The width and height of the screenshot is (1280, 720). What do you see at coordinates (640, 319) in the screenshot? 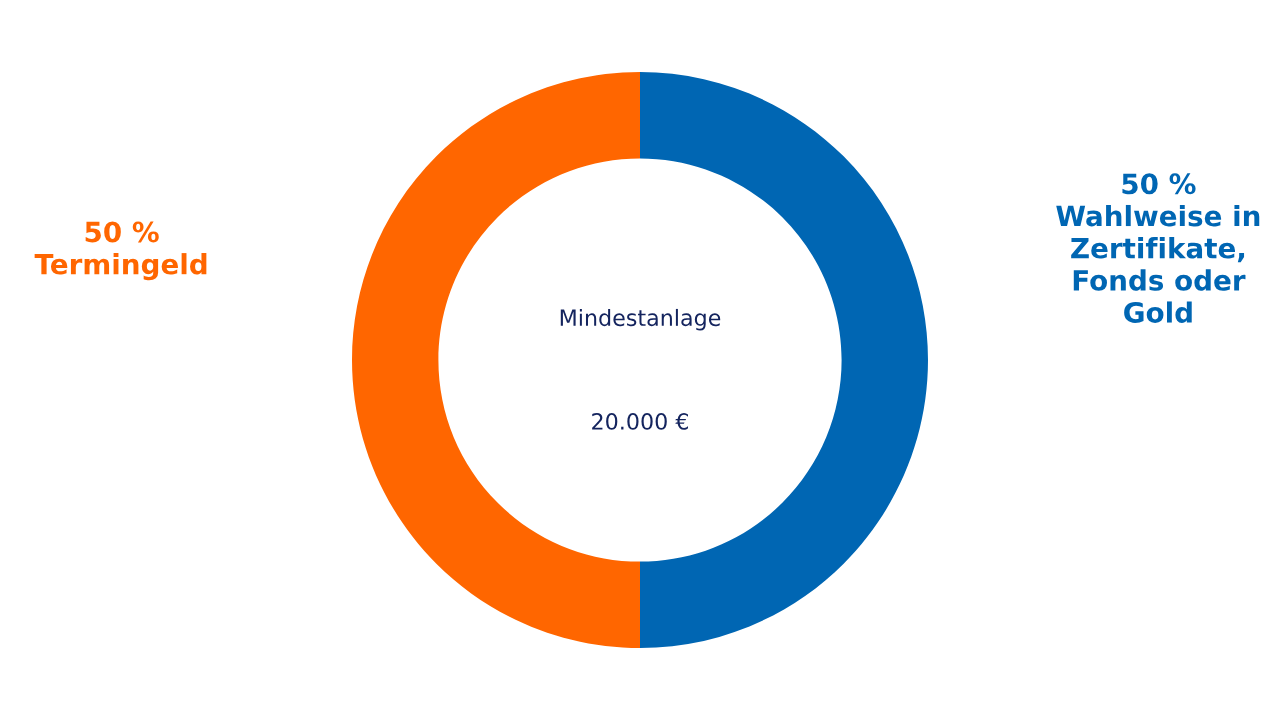
I see `text: Mindestanlage` at bounding box center [640, 319].